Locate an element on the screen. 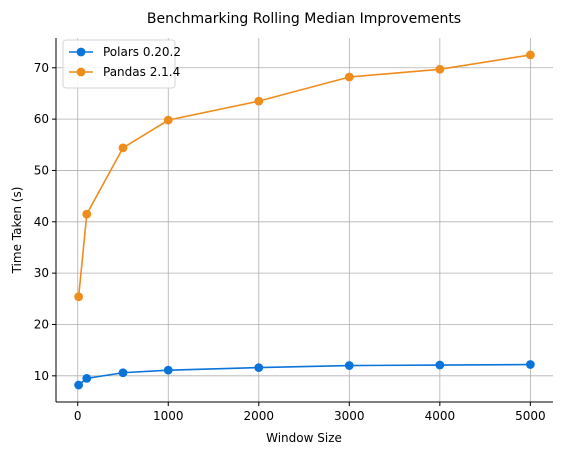  x-axis-label: Window Size is located at coordinates (304, 438).